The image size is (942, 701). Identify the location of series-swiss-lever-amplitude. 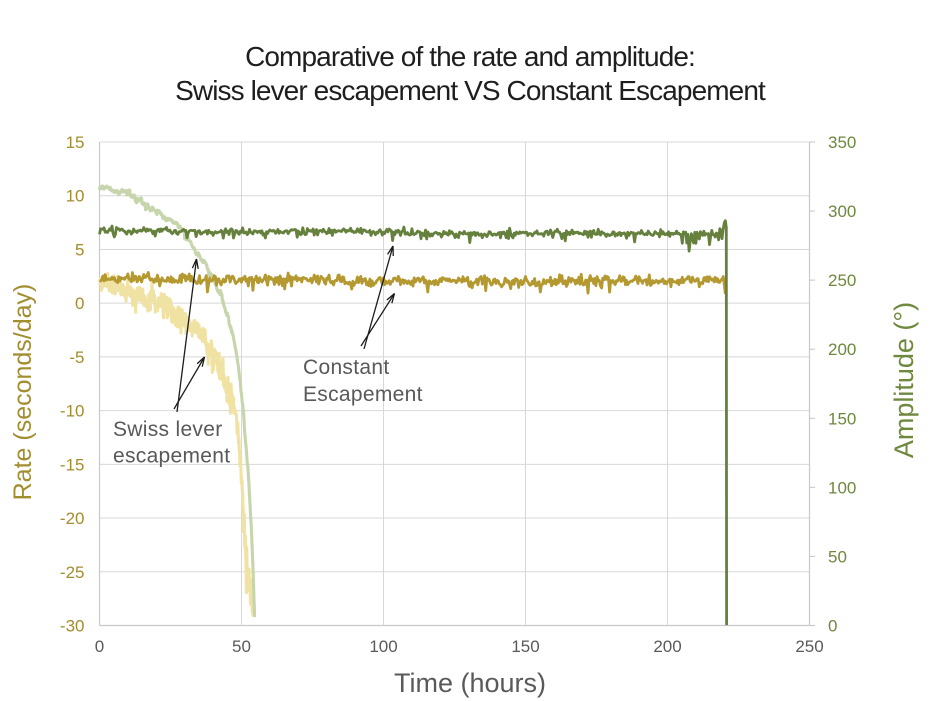
(177, 401).